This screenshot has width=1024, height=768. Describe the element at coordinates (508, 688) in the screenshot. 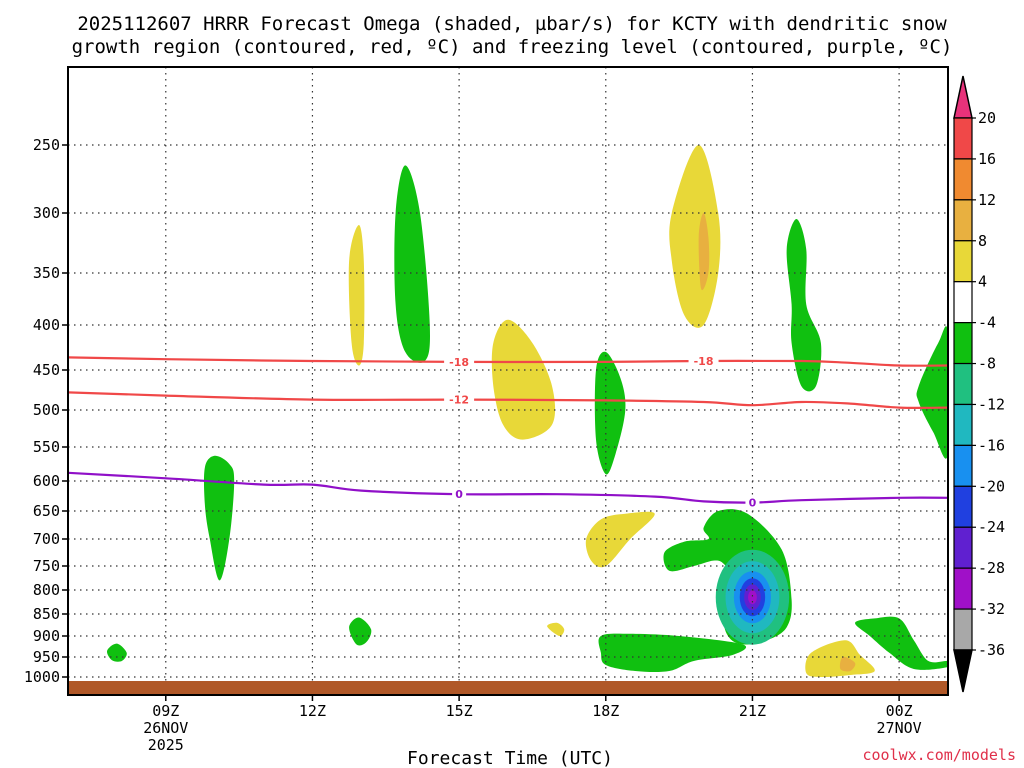

I see `ground-surface` at that location.